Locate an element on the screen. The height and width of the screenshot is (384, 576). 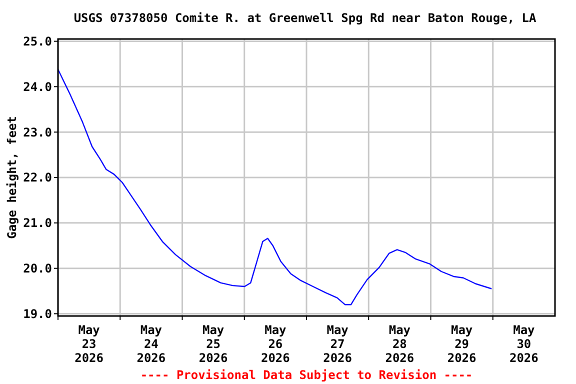
chart-title: USGS 07378050 Comite R. at Greenwell Spg Rd near Baton Rouge, LA is located at coordinates (305, 18).